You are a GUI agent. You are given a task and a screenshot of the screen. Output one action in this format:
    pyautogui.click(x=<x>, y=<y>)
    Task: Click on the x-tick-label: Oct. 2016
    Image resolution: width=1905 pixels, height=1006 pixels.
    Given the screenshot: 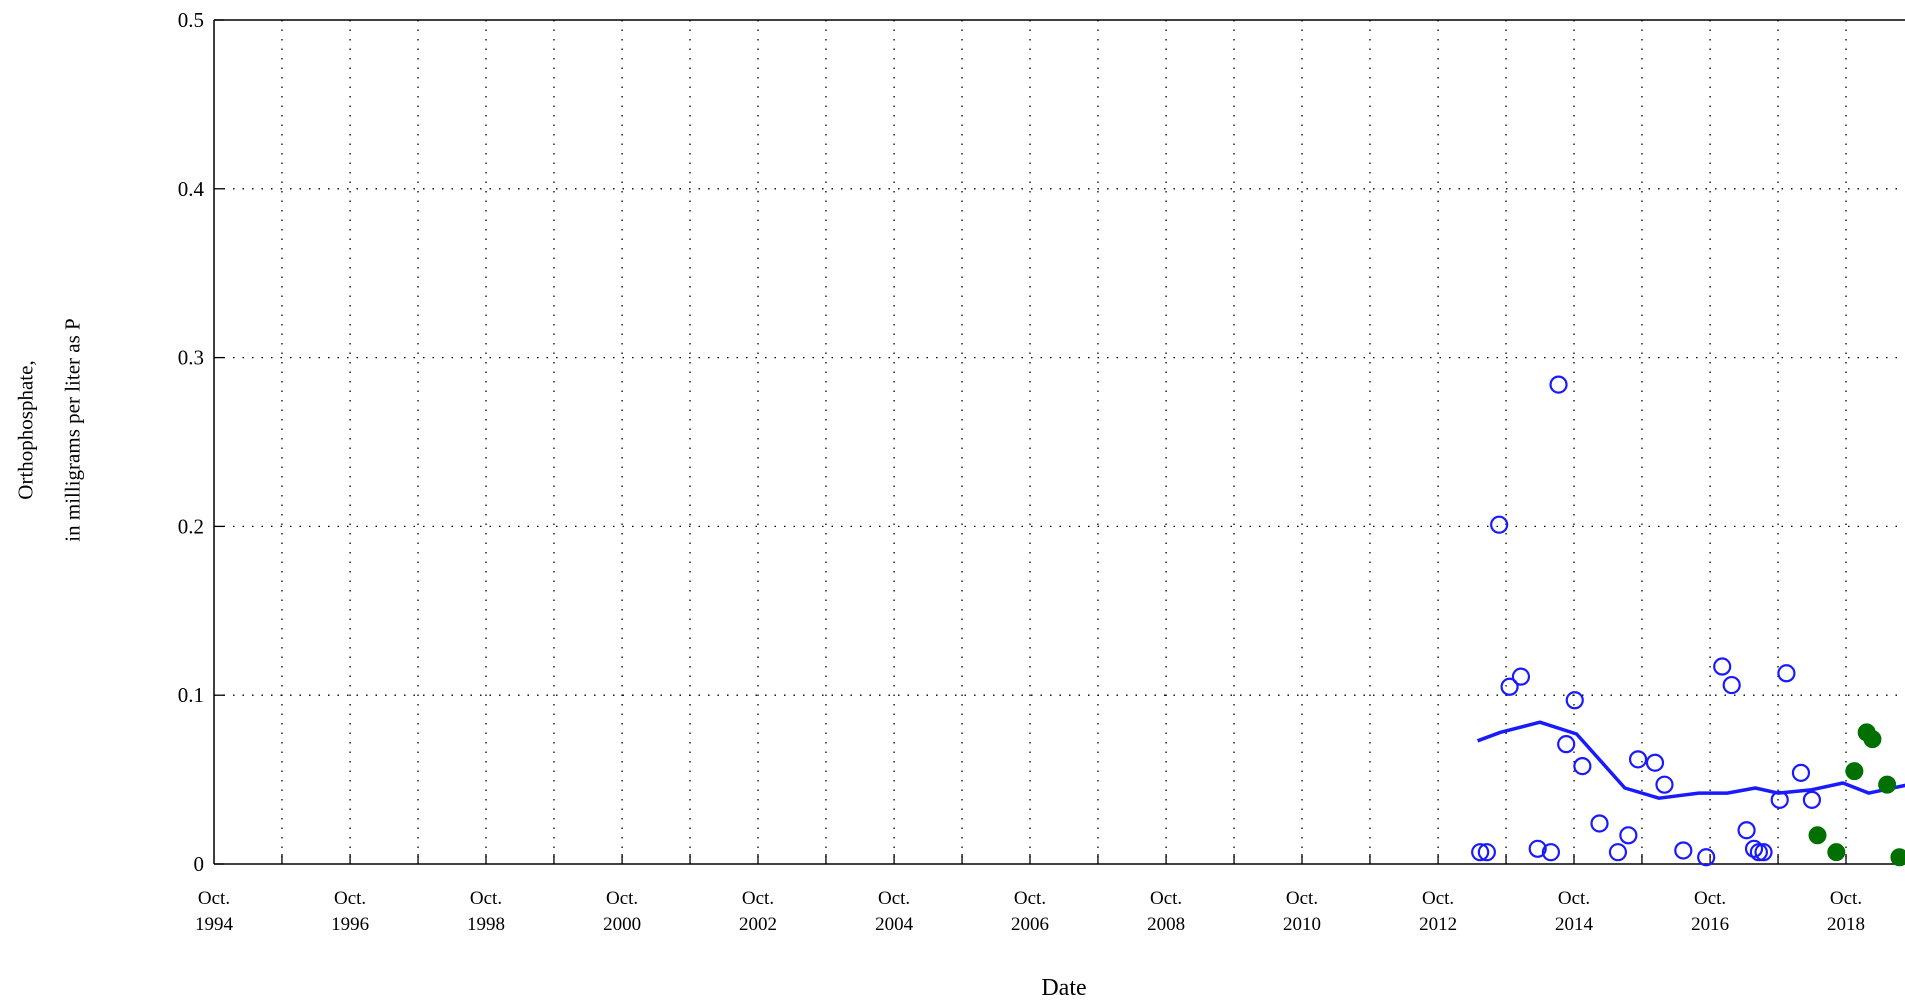 What is the action you would take?
    pyautogui.click(x=1710, y=911)
    